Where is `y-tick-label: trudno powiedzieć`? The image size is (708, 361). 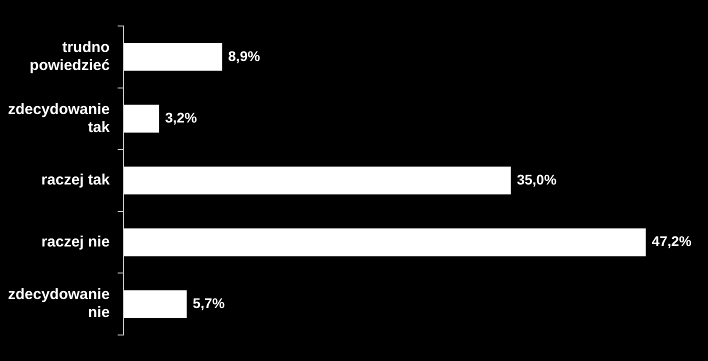
y-tick-label: trudno powiedzieć is located at coordinates (70, 56).